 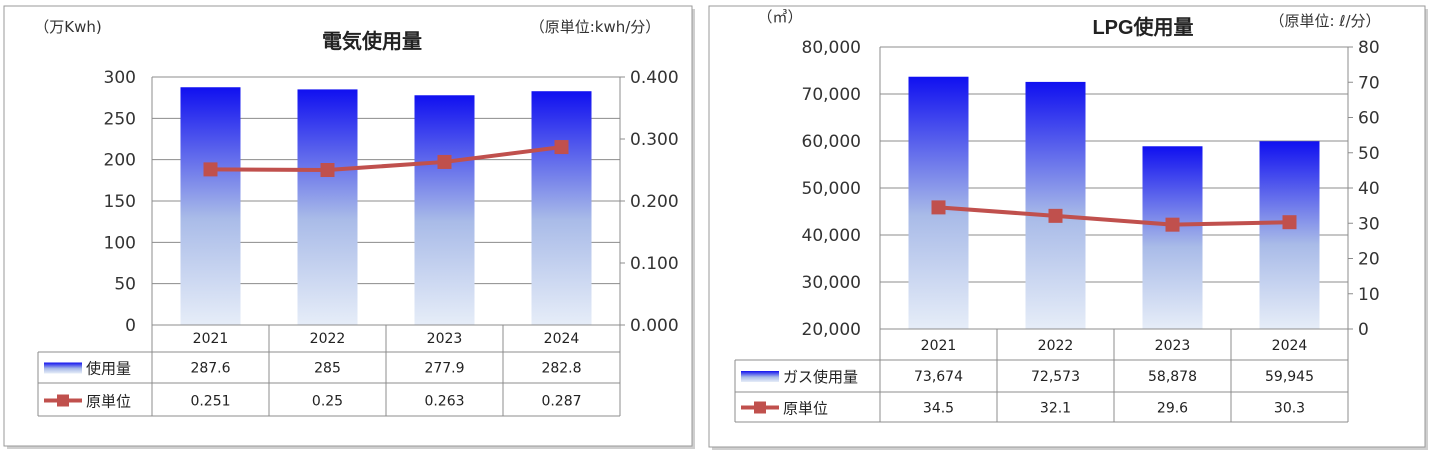 What do you see at coordinates (561, 402) in the screenshot?
I see `data-label: 0.287` at bounding box center [561, 402].